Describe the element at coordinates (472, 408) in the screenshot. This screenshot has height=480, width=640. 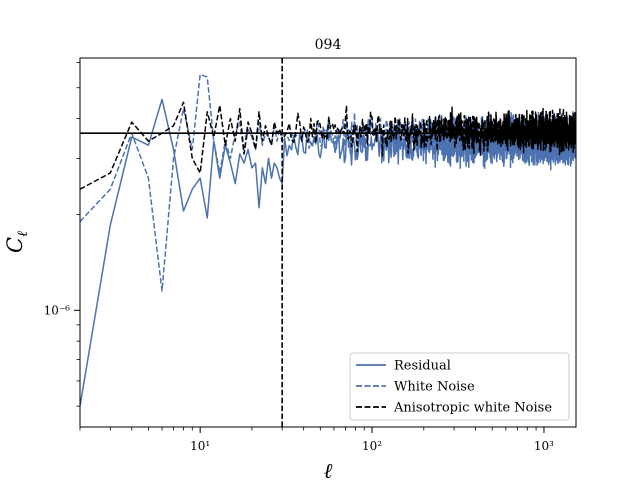
I see `legend-label-anisotropic-noise: Anisotropic white Noise` at that location.